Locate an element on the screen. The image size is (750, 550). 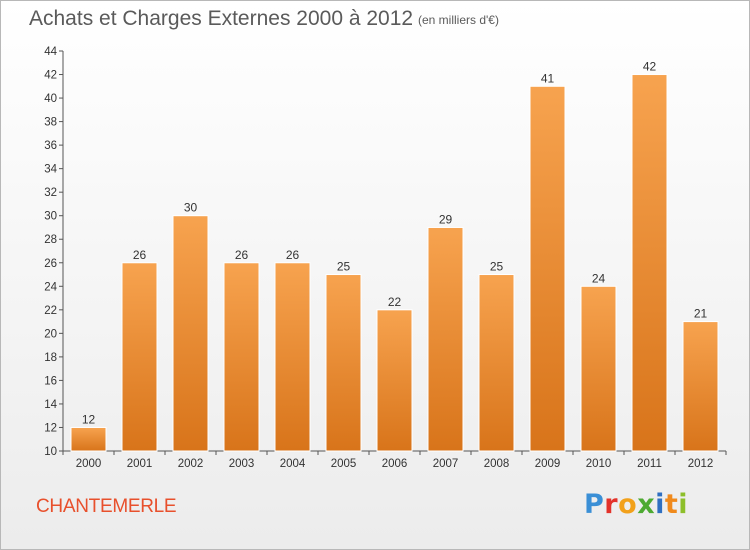
x-tick: 2006 is located at coordinates (388, 460).